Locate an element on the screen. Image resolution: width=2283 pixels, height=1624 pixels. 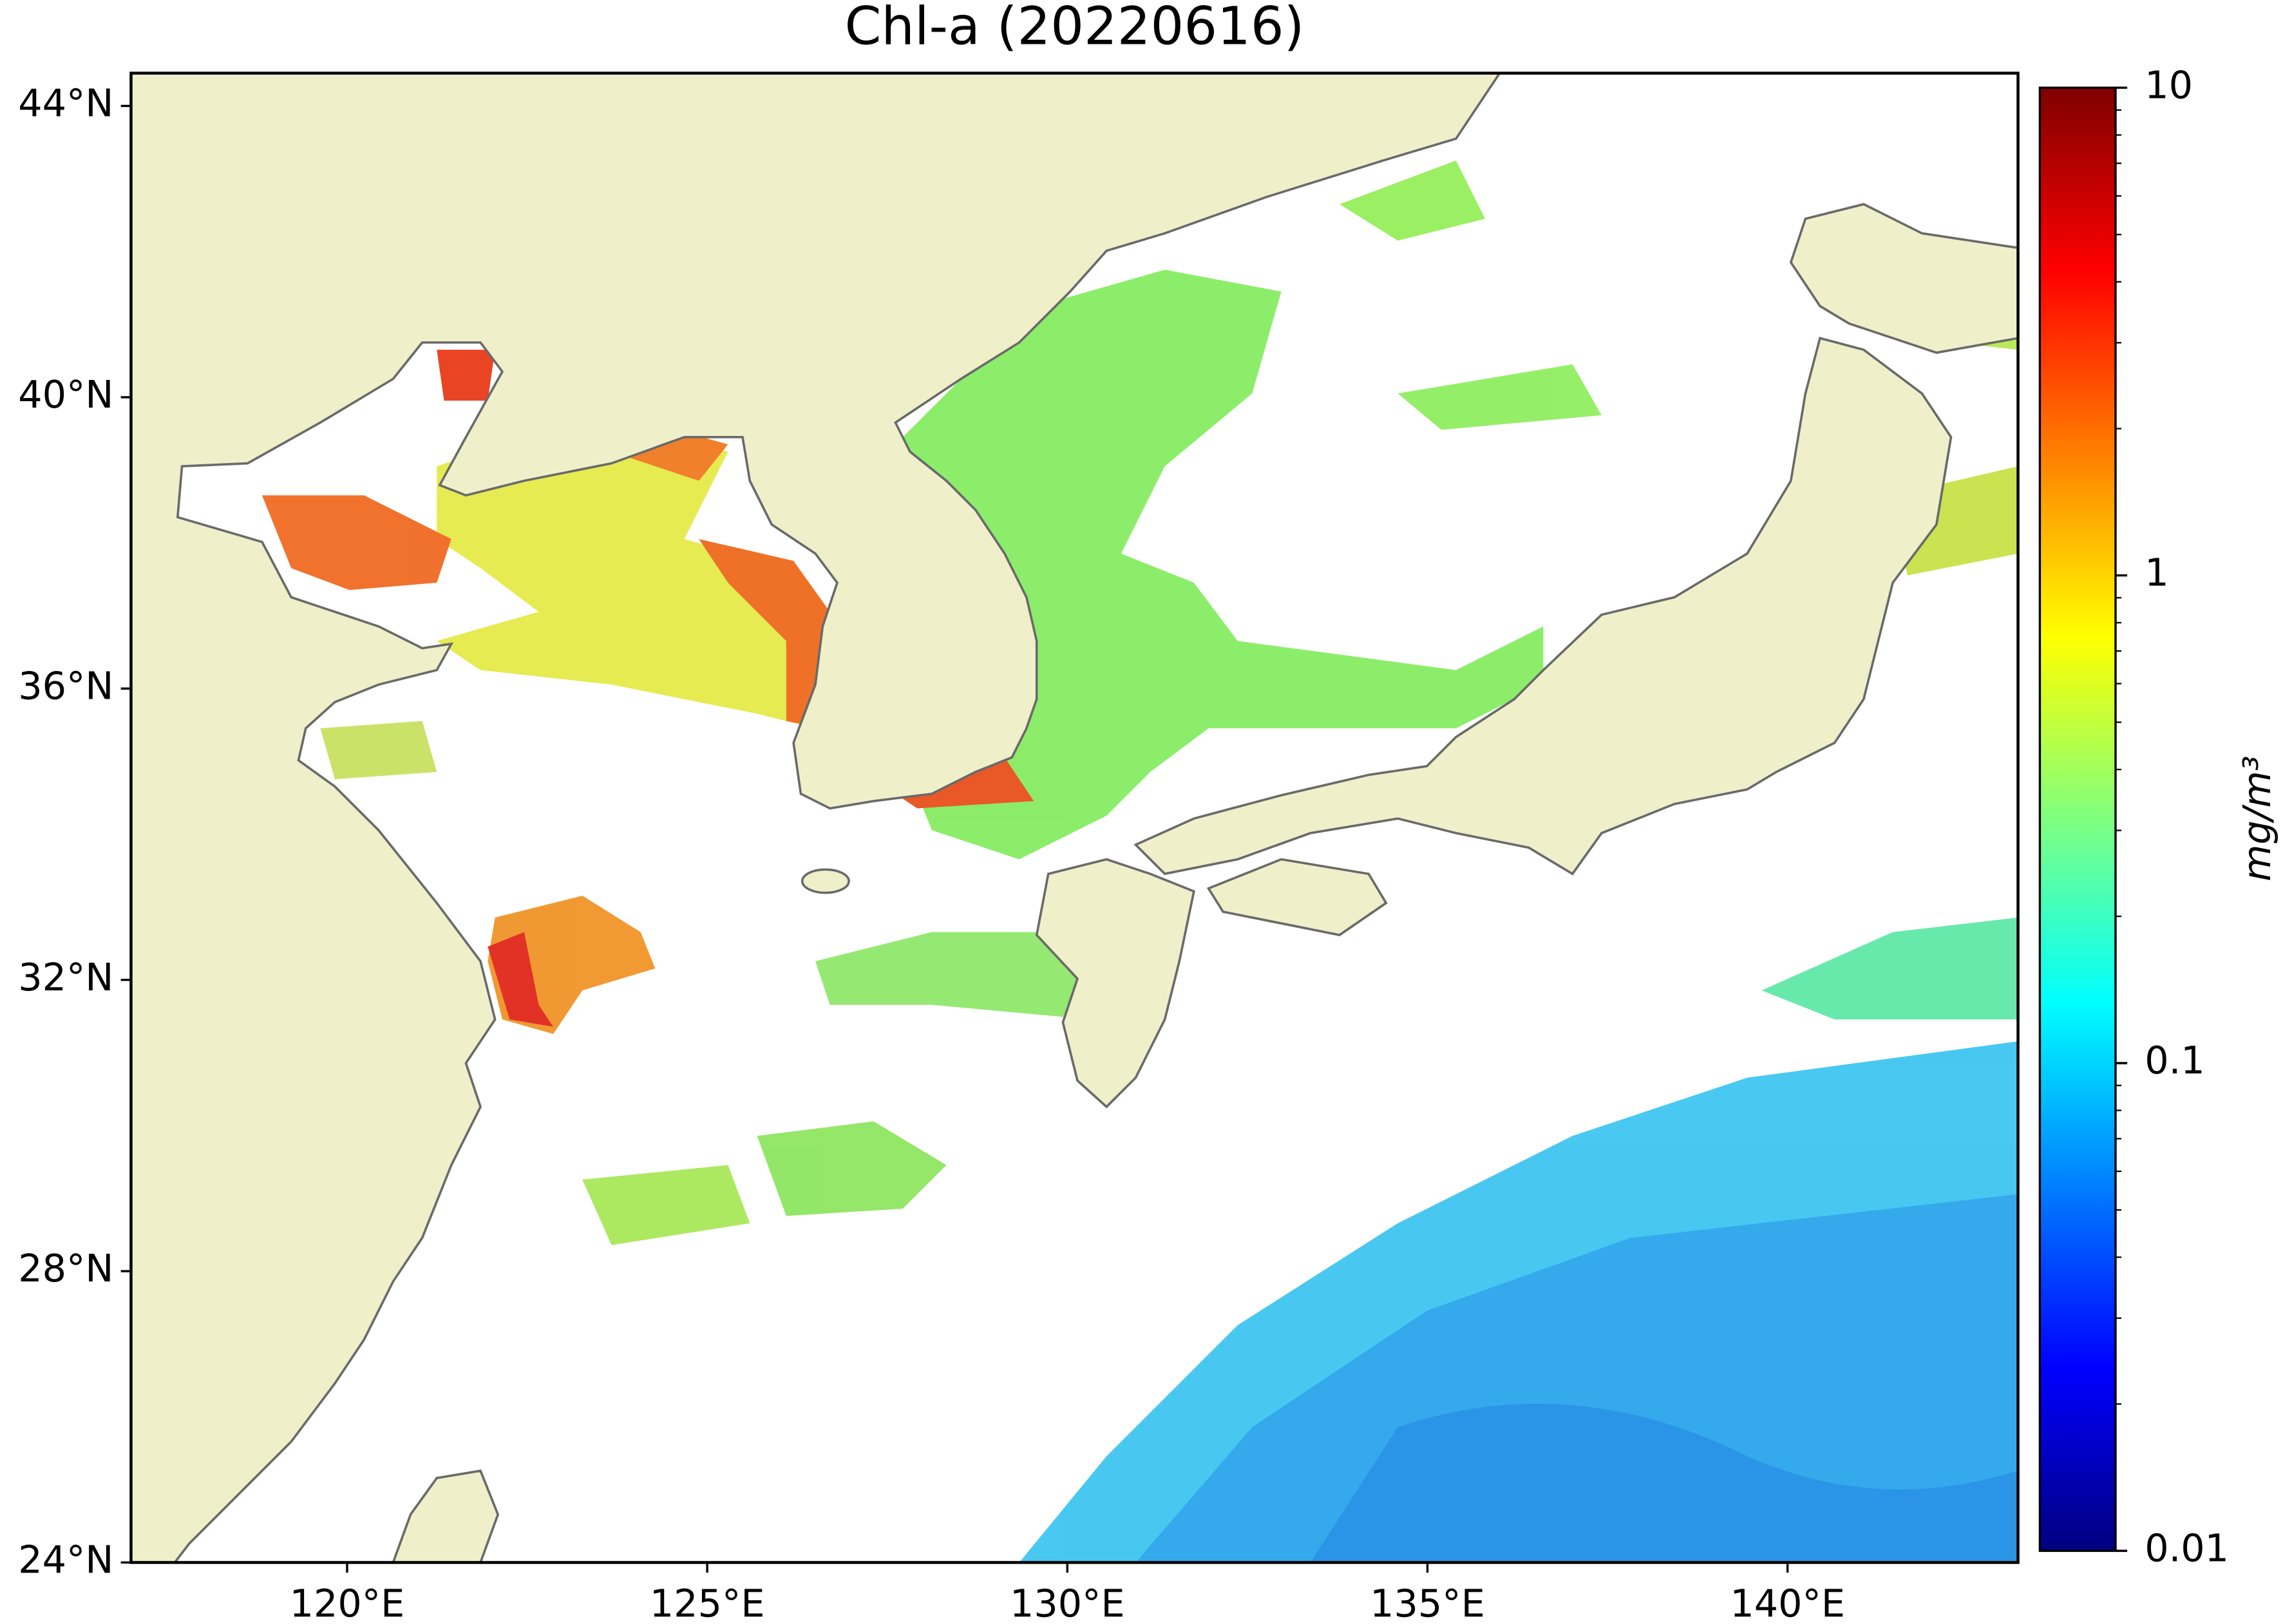
x-tick-label: 140°E is located at coordinates (1787, 1603).